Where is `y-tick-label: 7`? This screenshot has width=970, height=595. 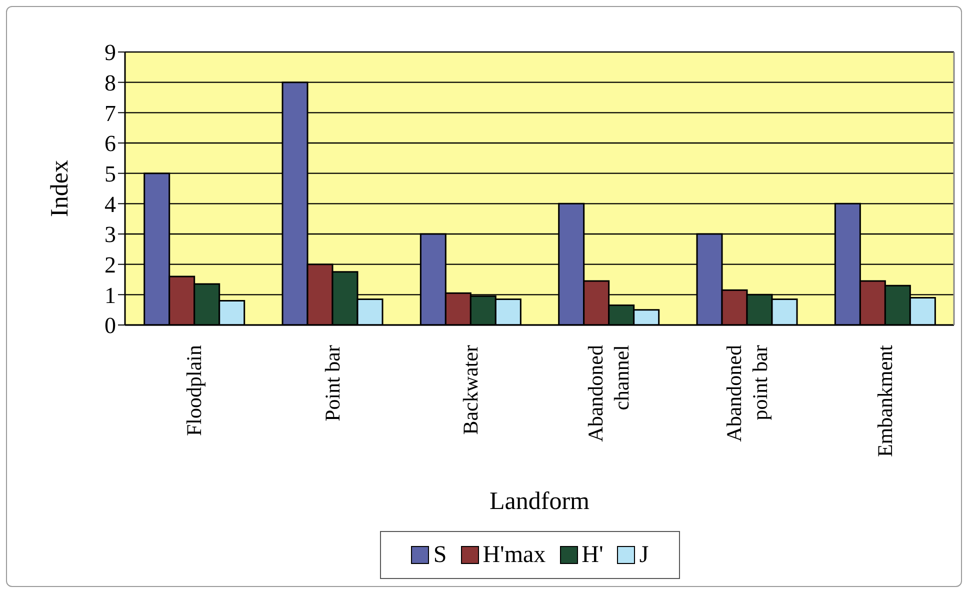
y-tick-label: 7 is located at coordinates (110, 113).